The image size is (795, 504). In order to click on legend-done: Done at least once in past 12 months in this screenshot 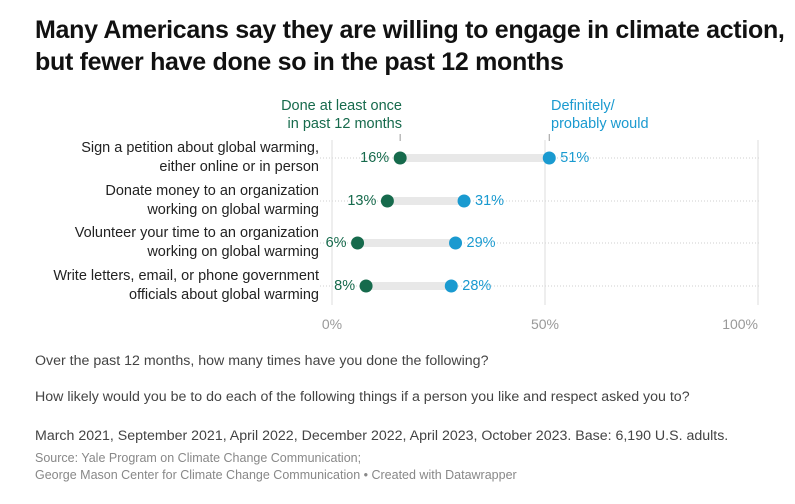, I will do `click(336, 115)`.